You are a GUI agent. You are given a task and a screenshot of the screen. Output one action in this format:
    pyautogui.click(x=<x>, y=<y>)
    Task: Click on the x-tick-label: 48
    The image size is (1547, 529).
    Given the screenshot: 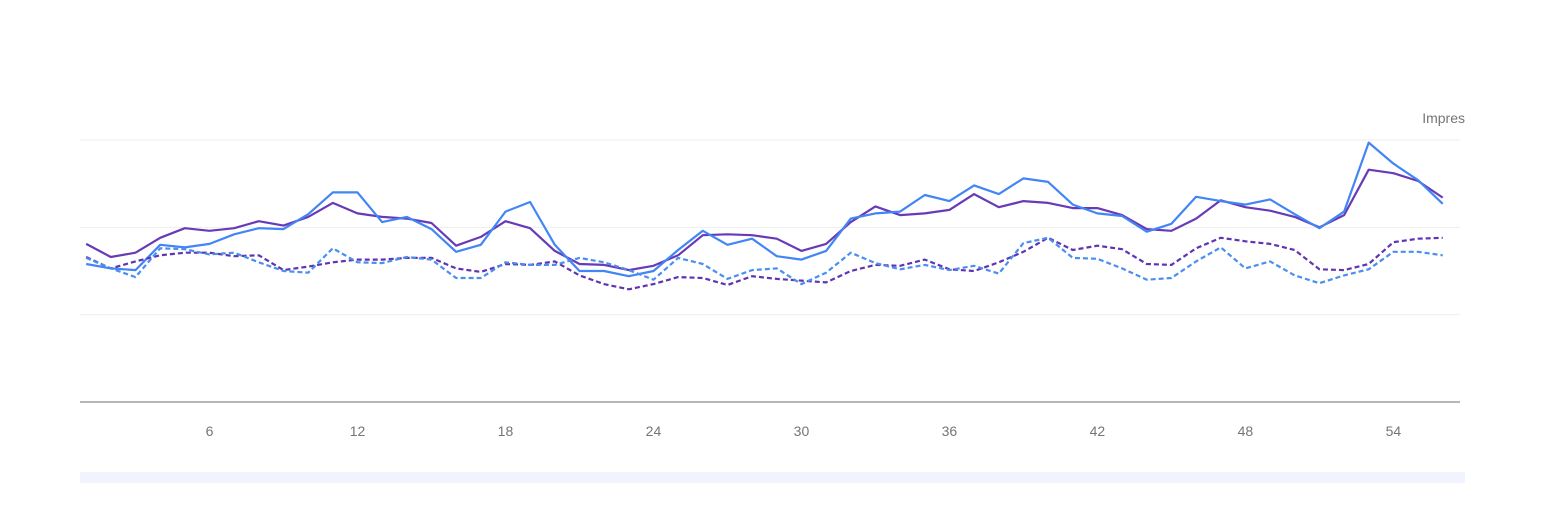 What is the action you would take?
    pyautogui.click(x=1246, y=431)
    